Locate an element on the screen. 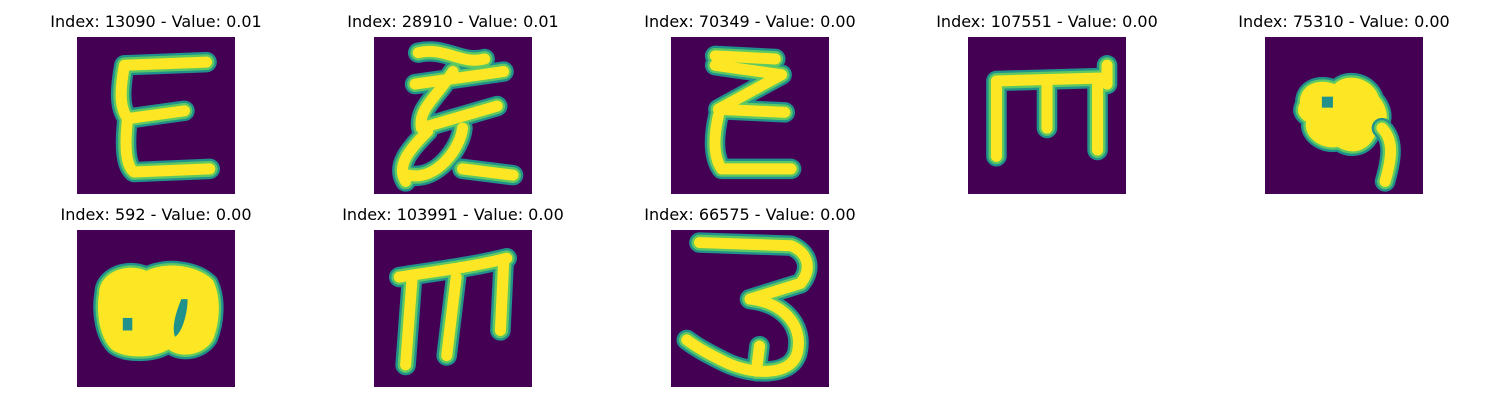 This screenshot has width=1500, height=400. panel-3: Index: 70349 - Value: 0.00 is located at coordinates (750, 102).